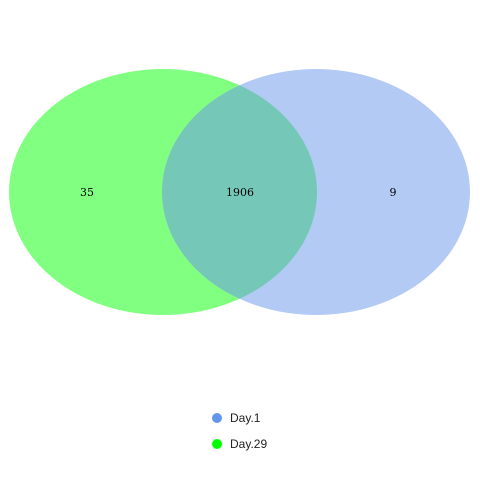 This screenshot has width=480, height=480. Describe the element at coordinates (217, 418) in the screenshot. I see `legend-dot-day1` at that location.